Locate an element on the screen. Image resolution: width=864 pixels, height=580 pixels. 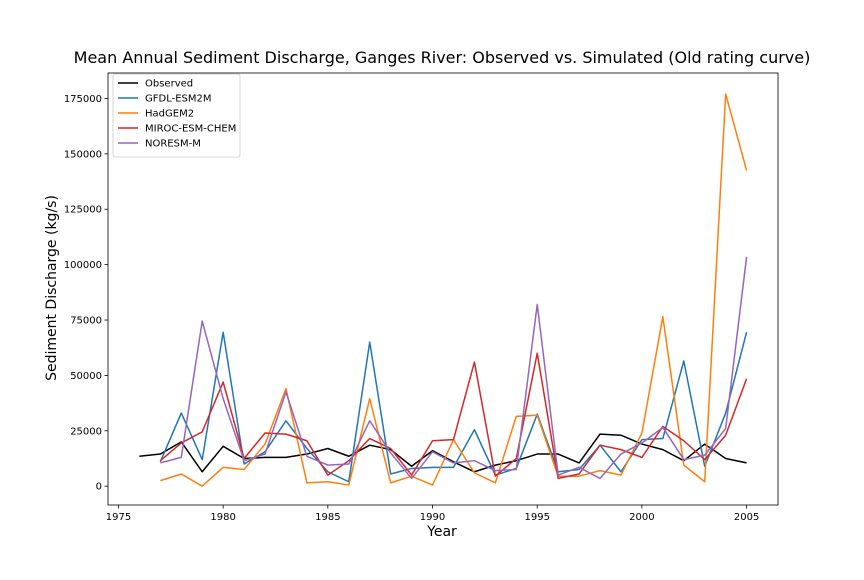
x-tick-label-5: 2000 is located at coordinates (641, 517).